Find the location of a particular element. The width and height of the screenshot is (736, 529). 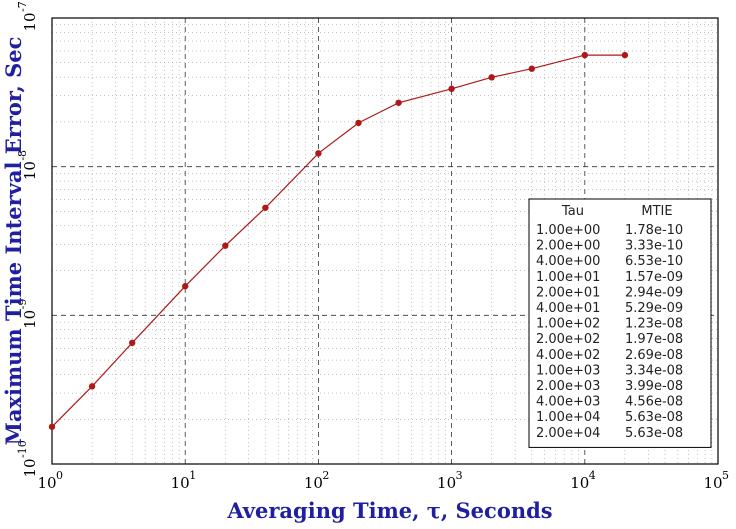

y-tick-label: 10-9 is located at coordinates (27, 314).